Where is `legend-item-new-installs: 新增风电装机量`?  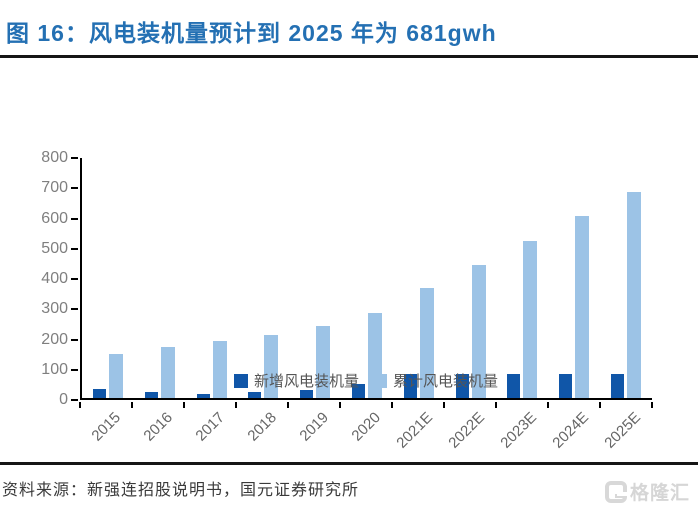 legend-item-new-installs: 新增风电装机量 is located at coordinates (296, 380).